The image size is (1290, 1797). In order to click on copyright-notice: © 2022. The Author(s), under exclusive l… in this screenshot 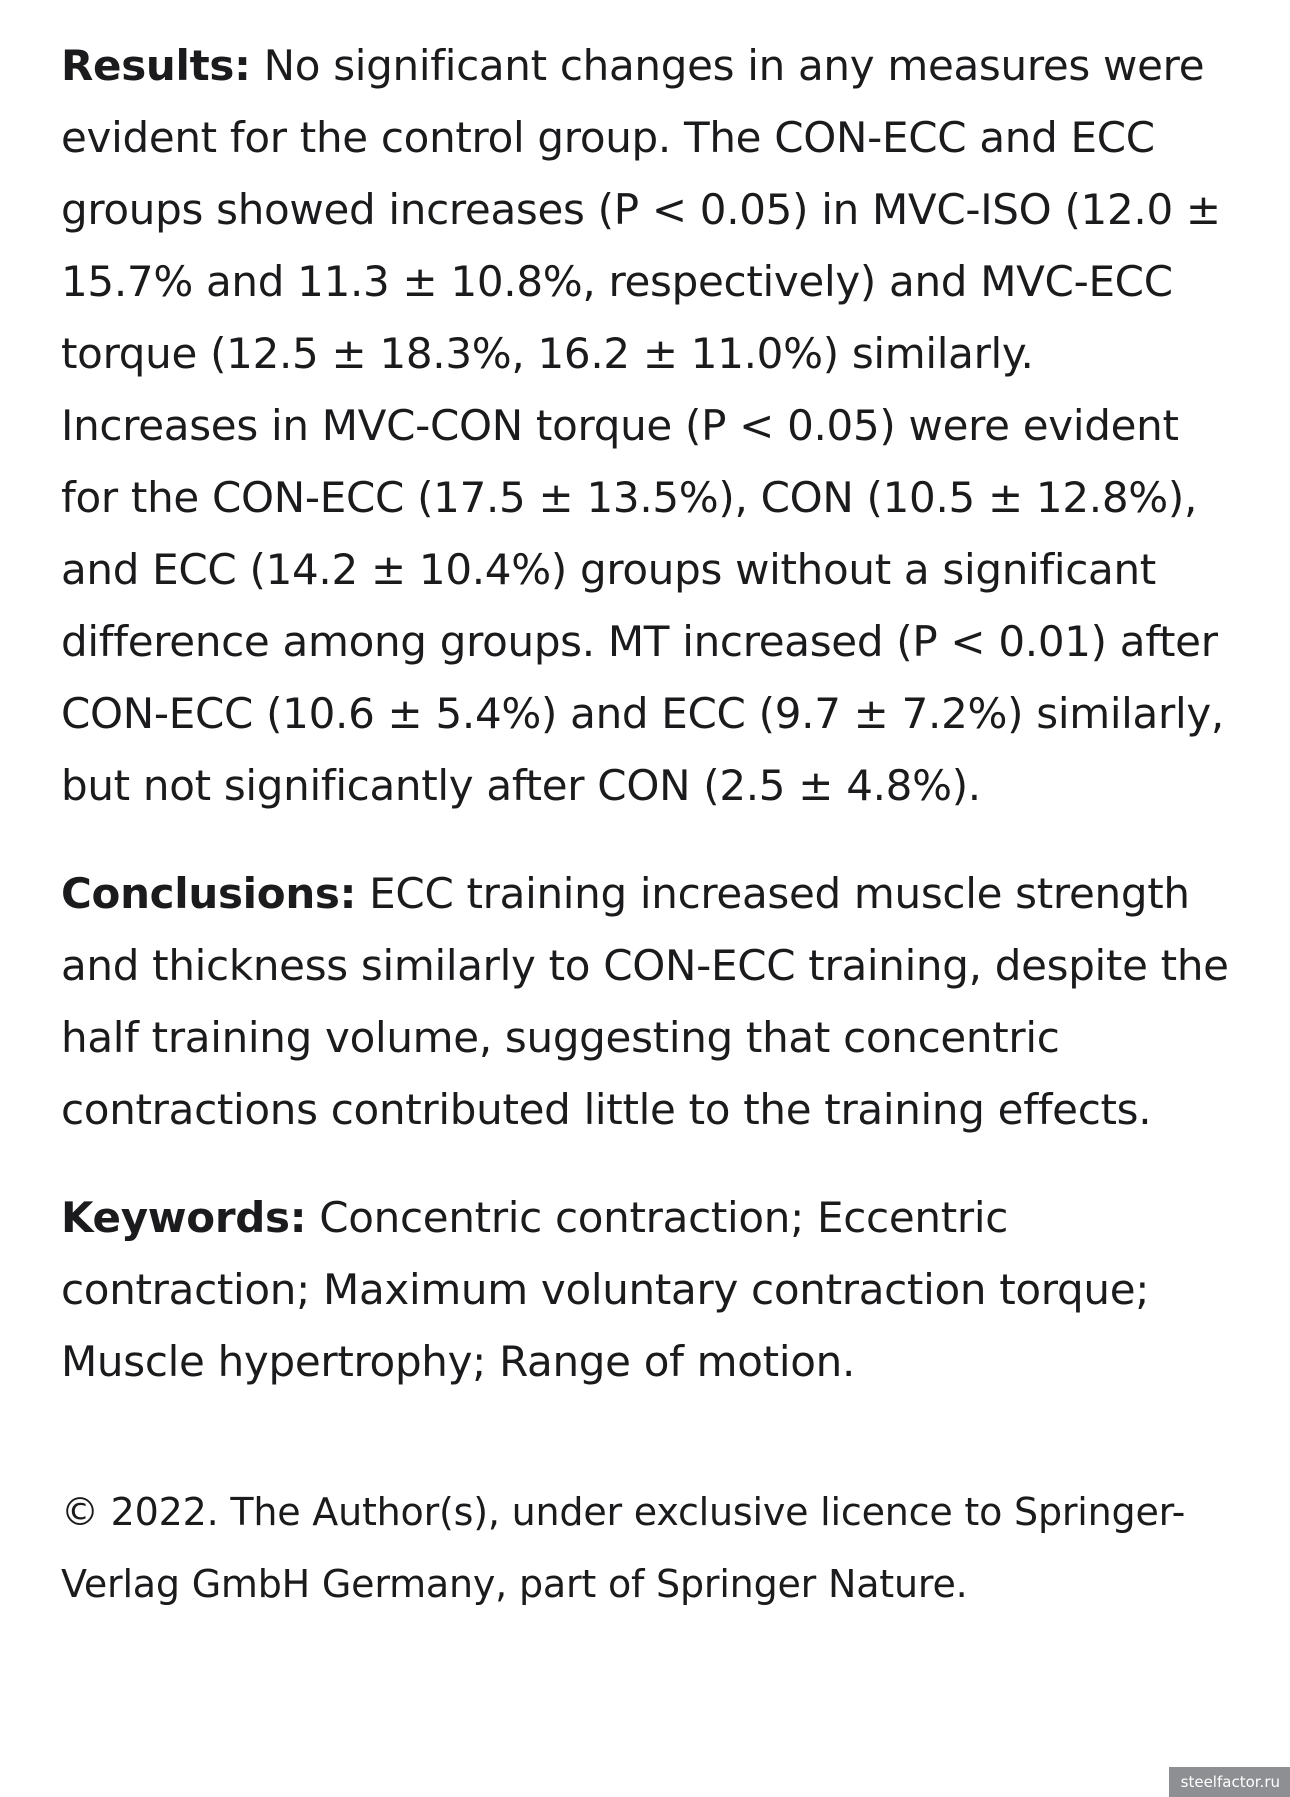, I will do `click(623, 1548)`.